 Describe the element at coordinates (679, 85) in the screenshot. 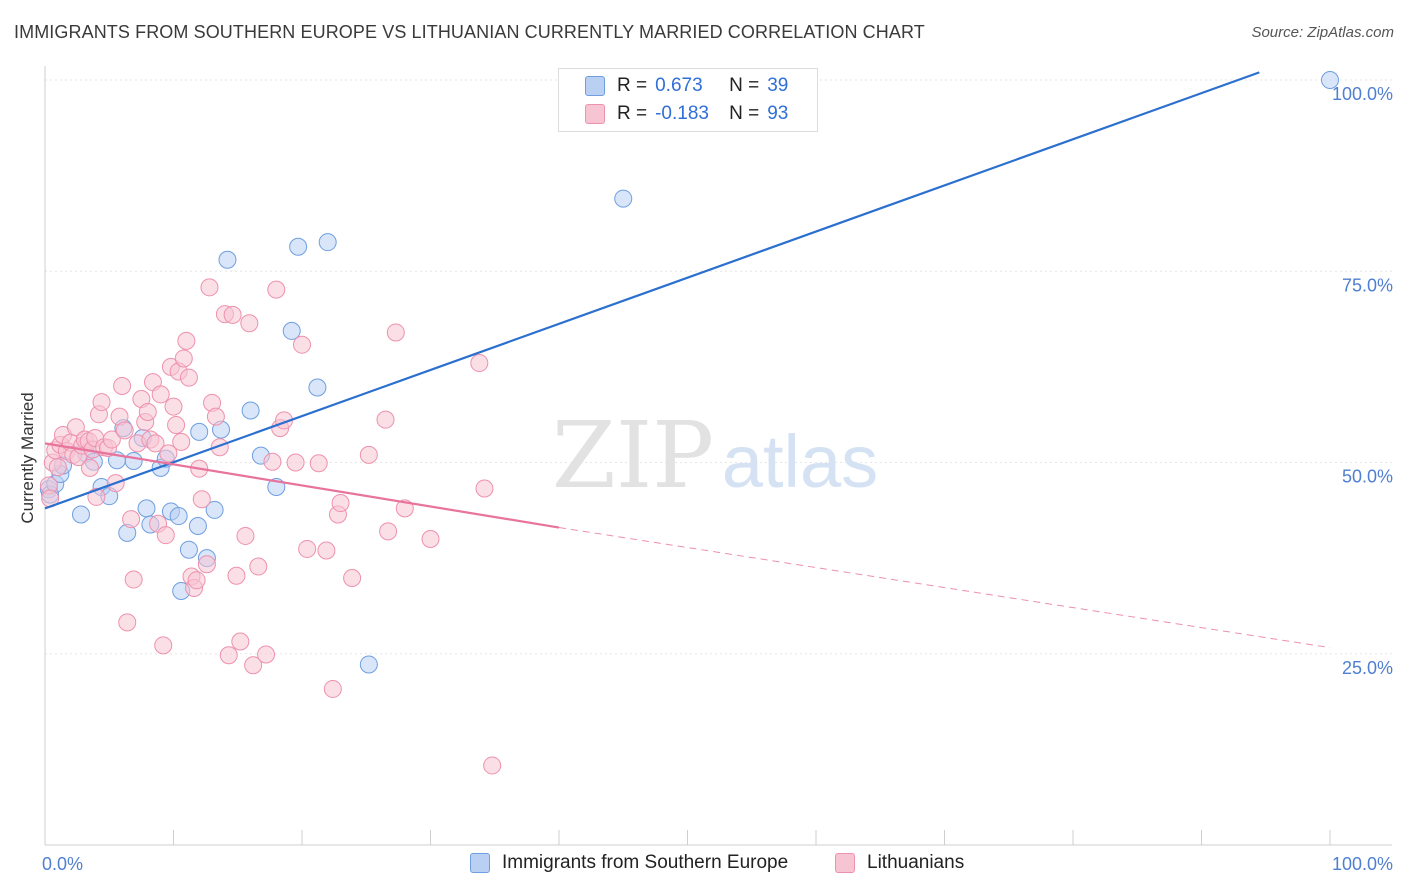

I see `legend-r-value: 0.673` at that location.